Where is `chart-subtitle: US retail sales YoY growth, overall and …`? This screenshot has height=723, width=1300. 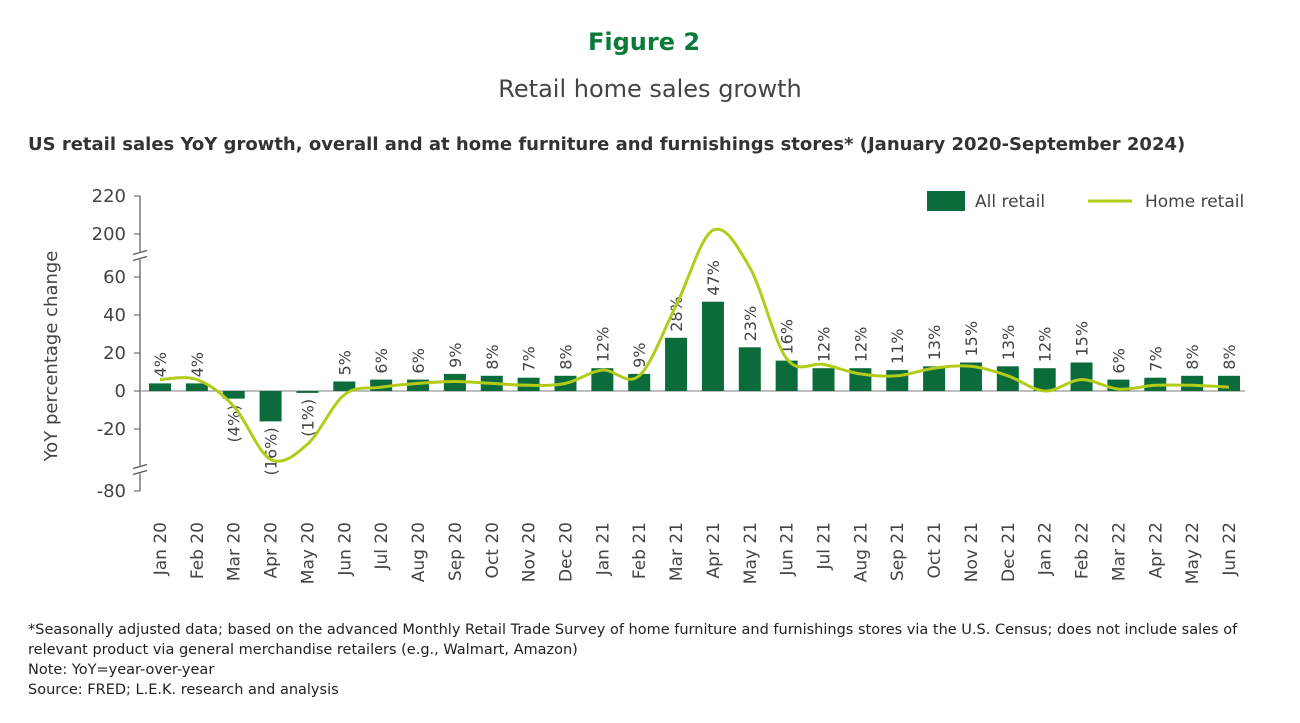 chart-subtitle: US retail sales YoY growth, overall and … is located at coordinates (606, 144).